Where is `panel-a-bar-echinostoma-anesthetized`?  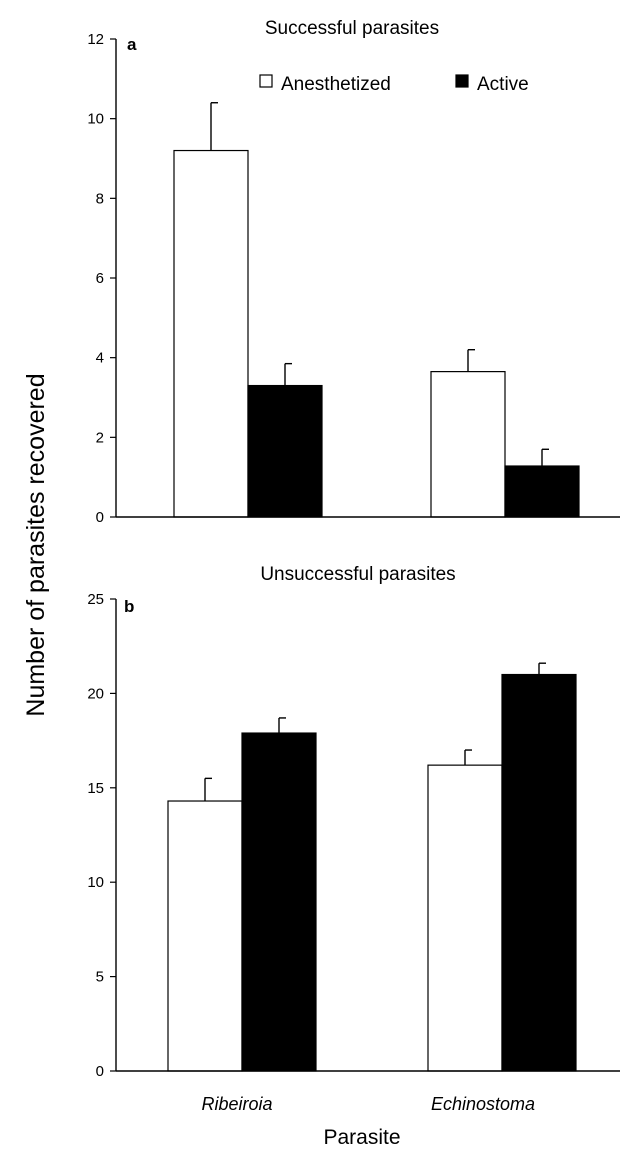
panel-a-bar-echinostoma-anesthetized is located at coordinates (468, 444).